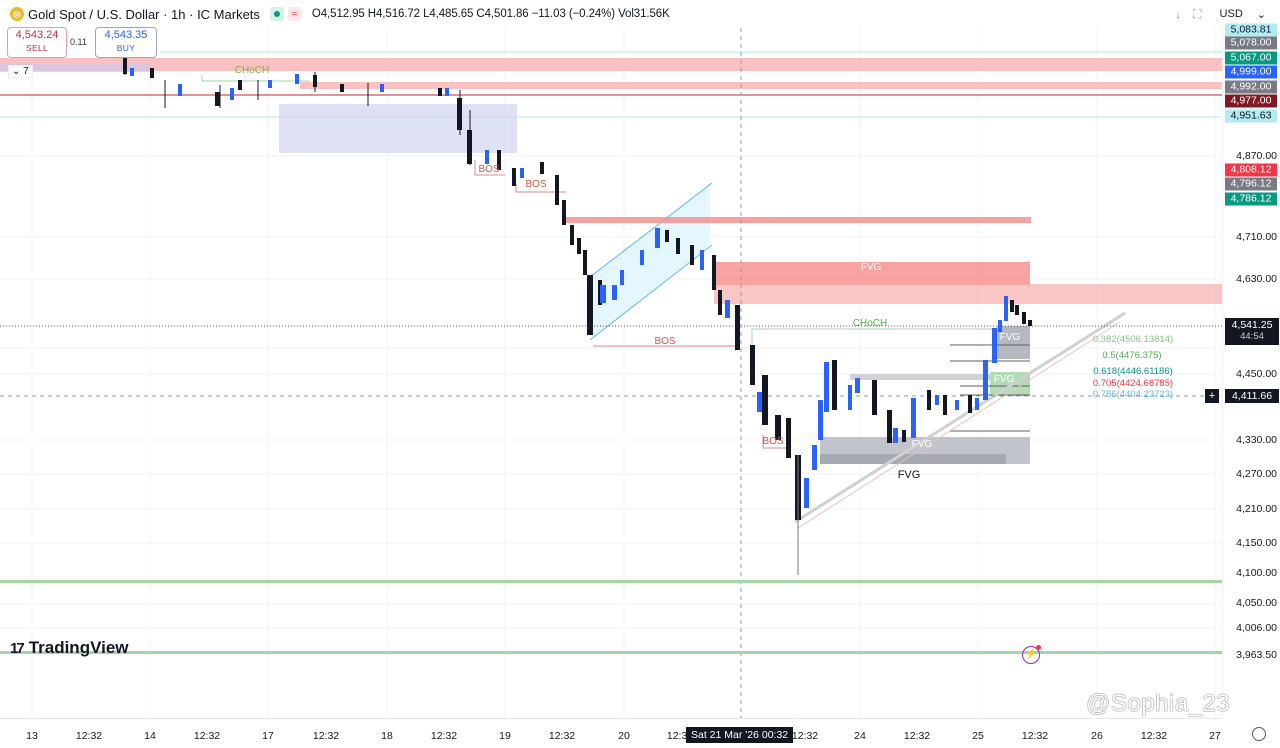  I want to click on spread-value: 0.11, so click(78, 42).